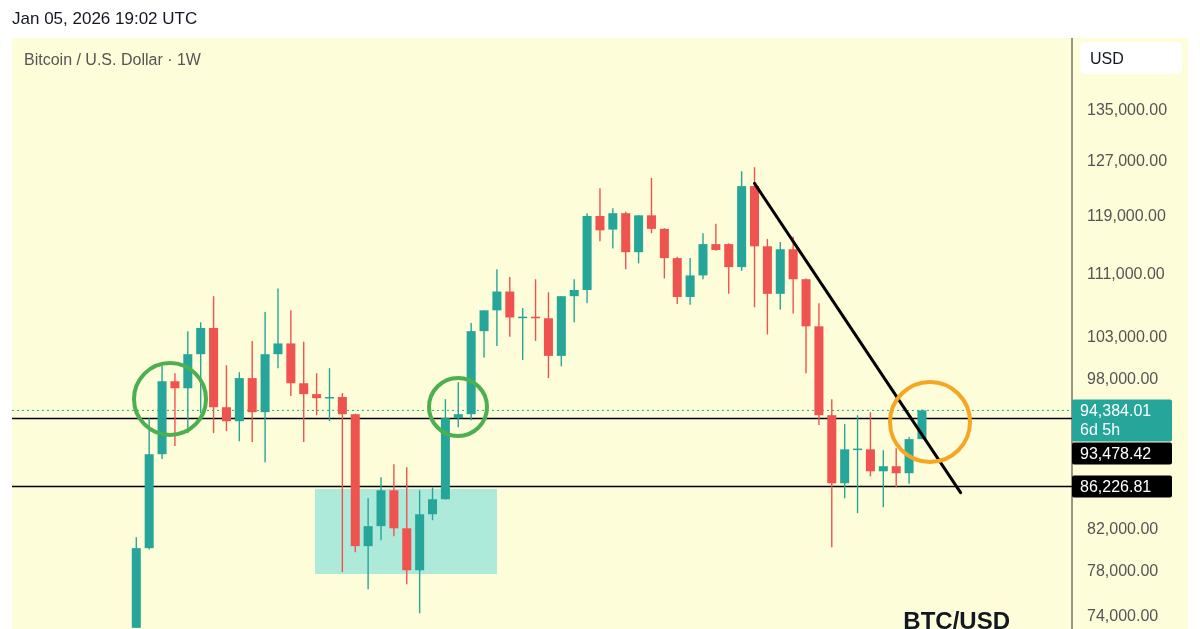 This screenshot has width=1200, height=629. What do you see at coordinates (105, 18) in the screenshot?
I see `text: Jan 05, 2026 19:02 UTC` at bounding box center [105, 18].